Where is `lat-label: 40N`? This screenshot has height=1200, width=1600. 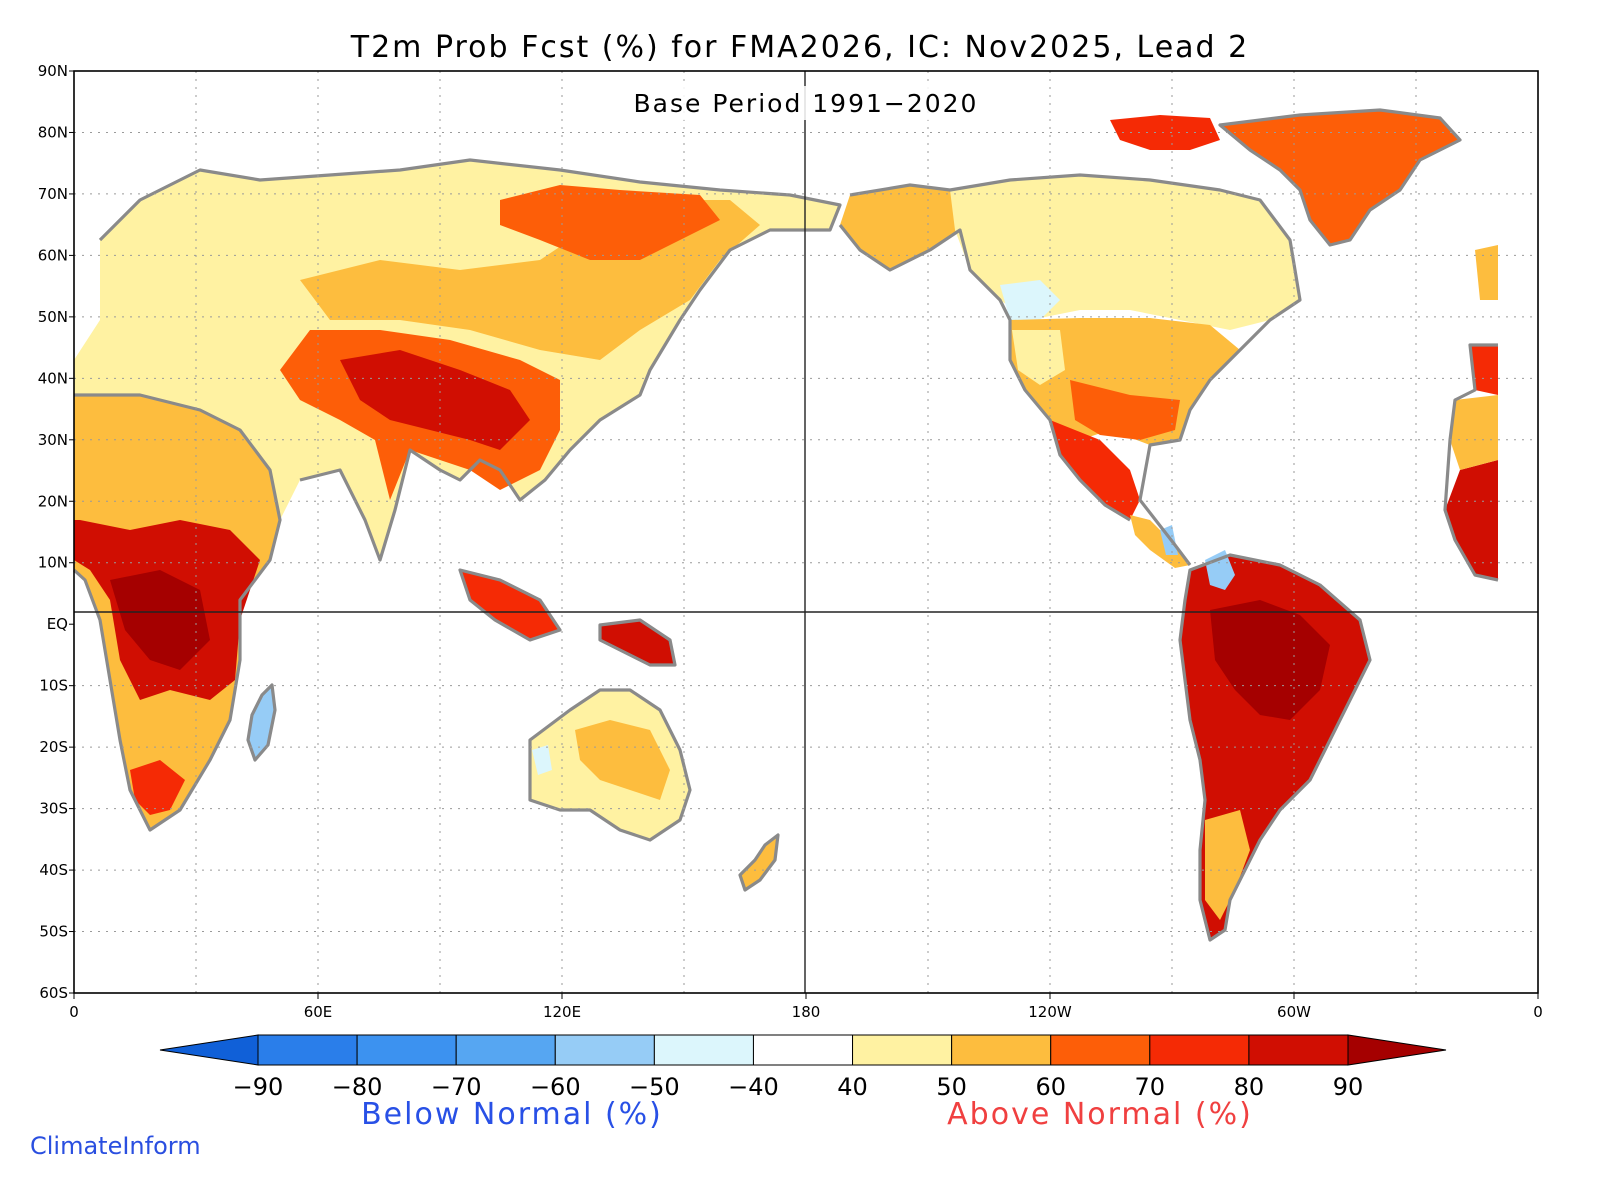 lat-label: 40N is located at coordinates (53, 378).